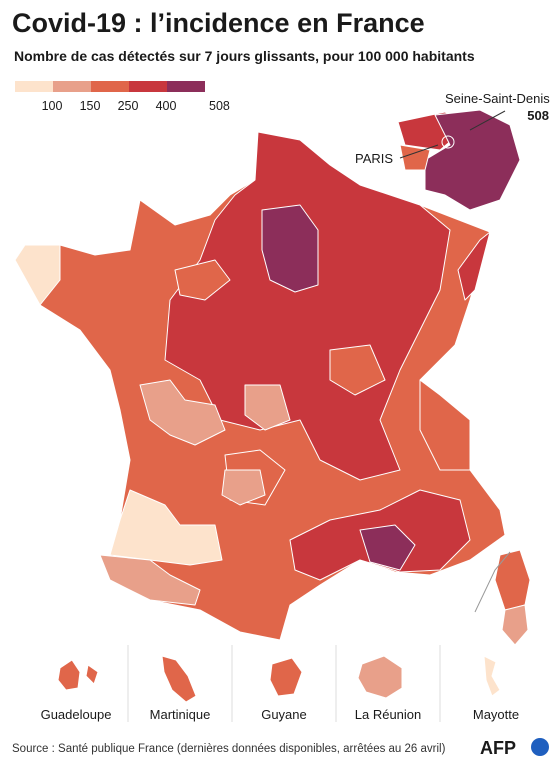 This screenshot has height=768, width=557. I want to click on corsica-frame, so click(492, 582).